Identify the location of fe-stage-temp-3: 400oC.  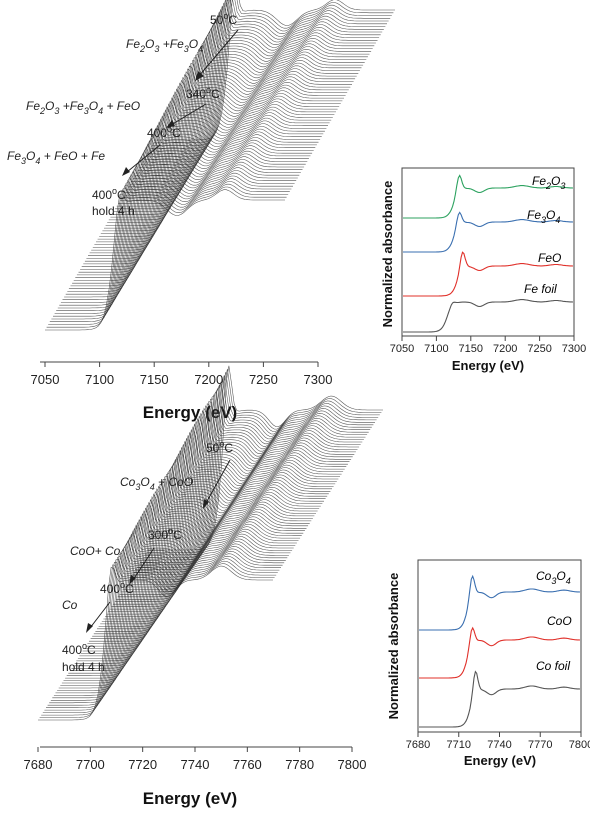
(164, 132).